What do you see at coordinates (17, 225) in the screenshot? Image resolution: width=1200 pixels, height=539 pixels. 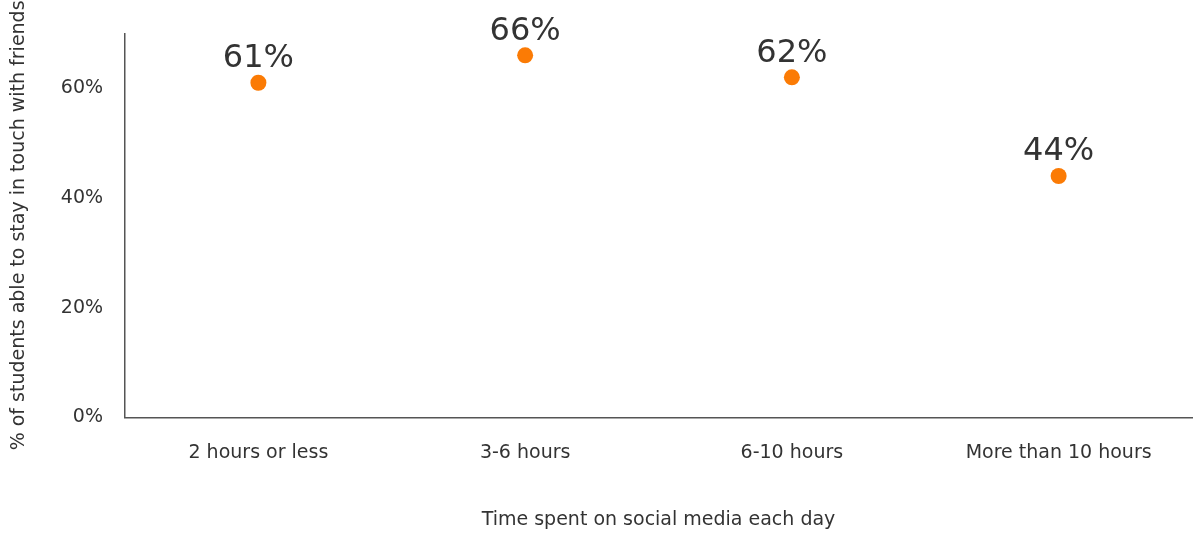 I see `y-axis-title: % of students able to stay in touch with friends` at bounding box center [17, 225].